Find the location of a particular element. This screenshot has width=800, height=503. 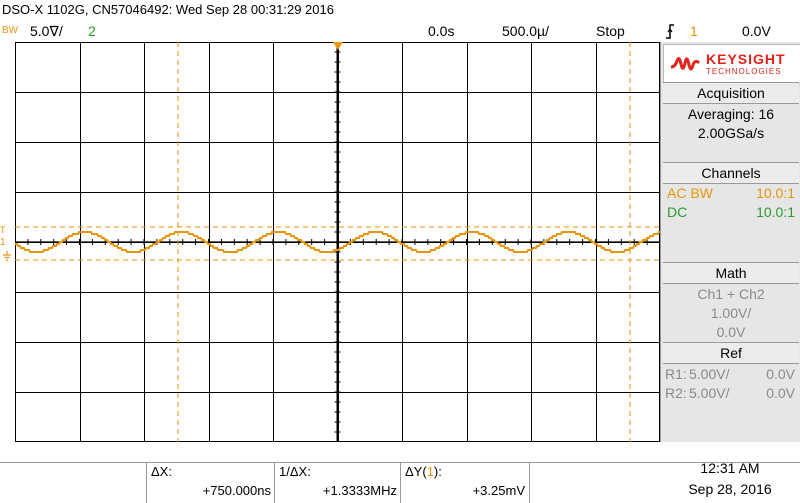

ref-r2-scale: 5.00V/ is located at coordinates (709, 393).